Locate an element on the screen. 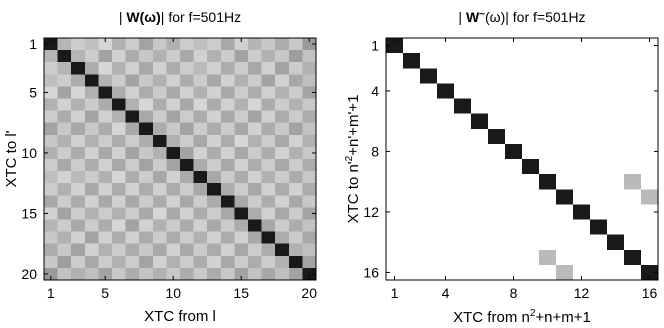  x-tick-label: 10 is located at coordinates (173, 293).